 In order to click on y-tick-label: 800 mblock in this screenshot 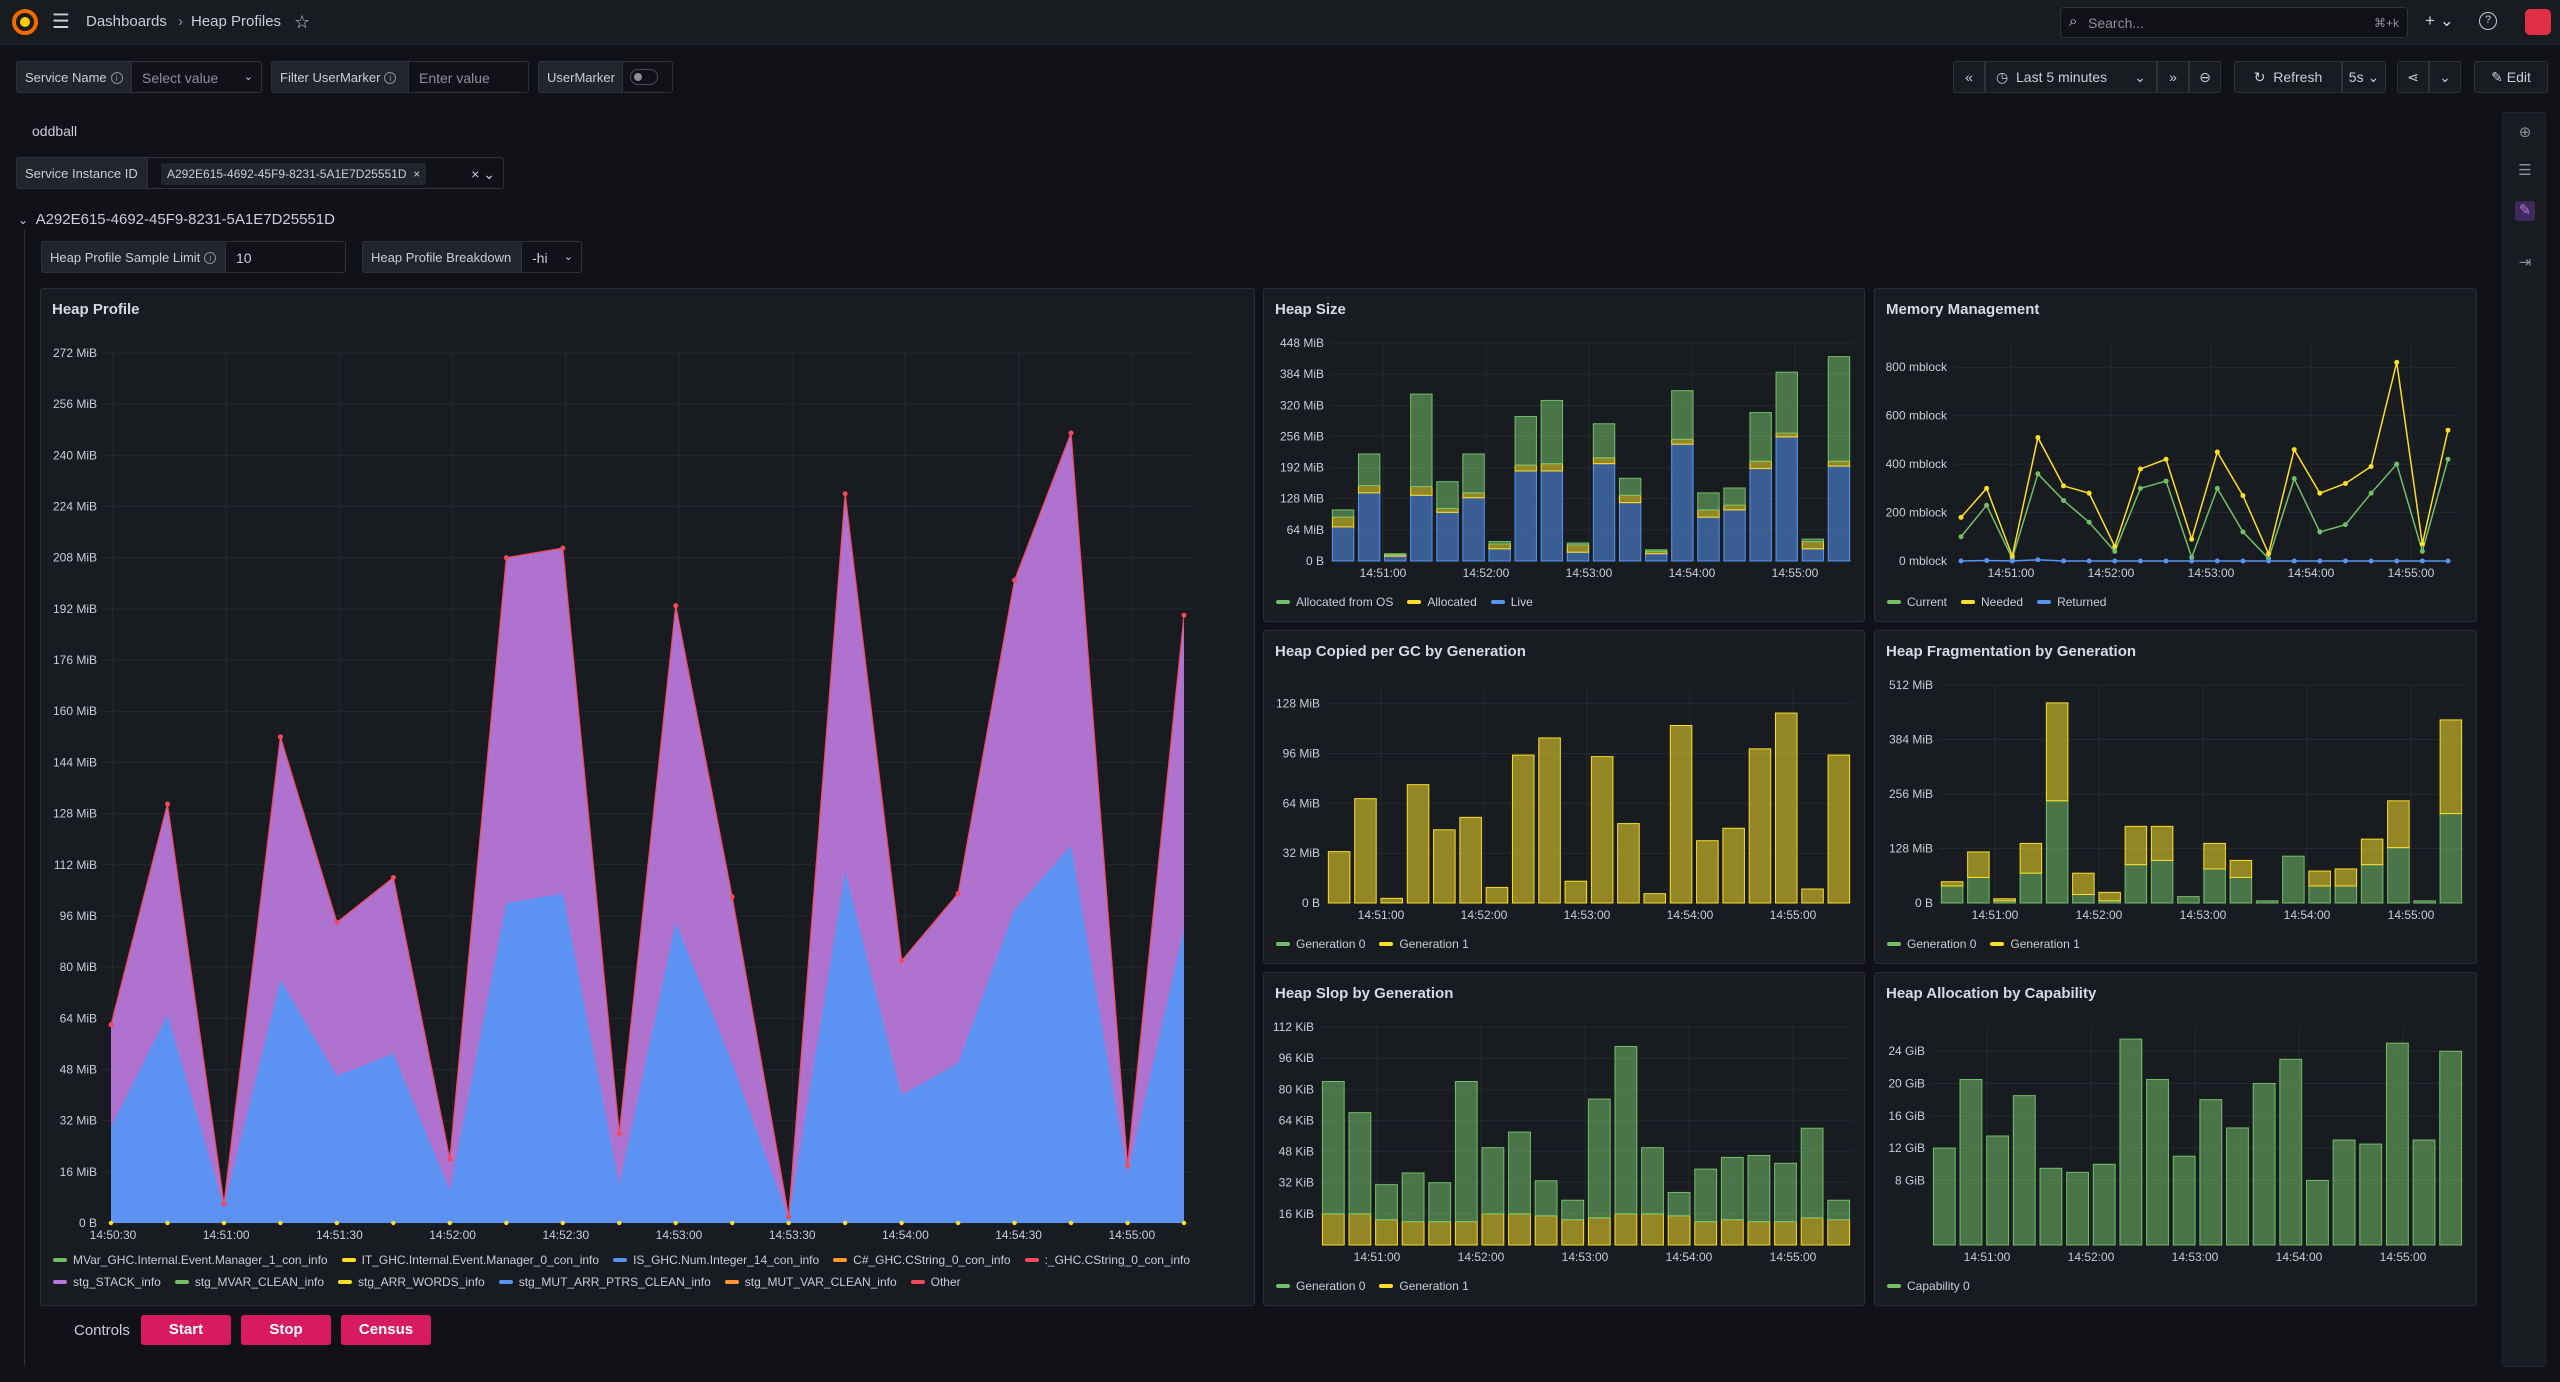, I will do `click(1917, 367)`.